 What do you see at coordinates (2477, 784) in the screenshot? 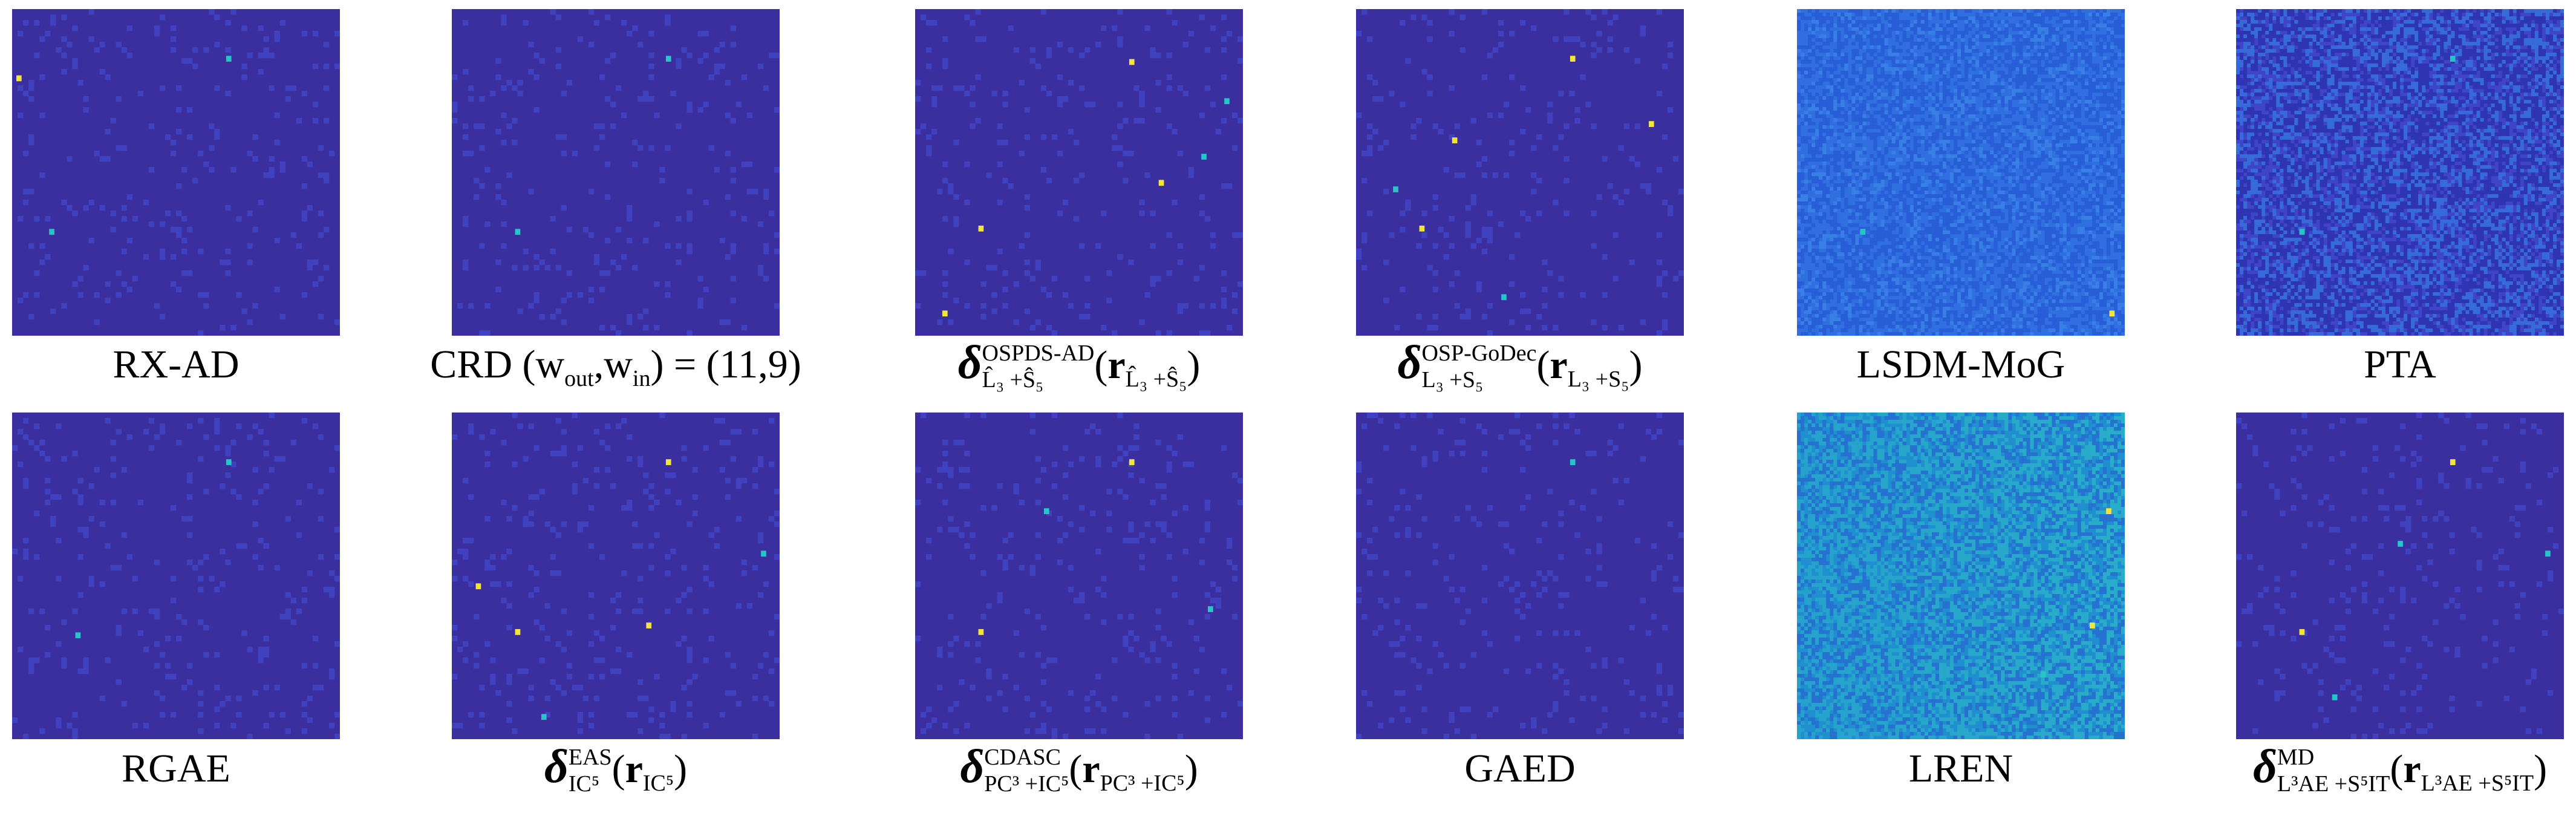
I see `caption-md-arg-sub: L³AE +S⁵IT` at bounding box center [2477, 784].